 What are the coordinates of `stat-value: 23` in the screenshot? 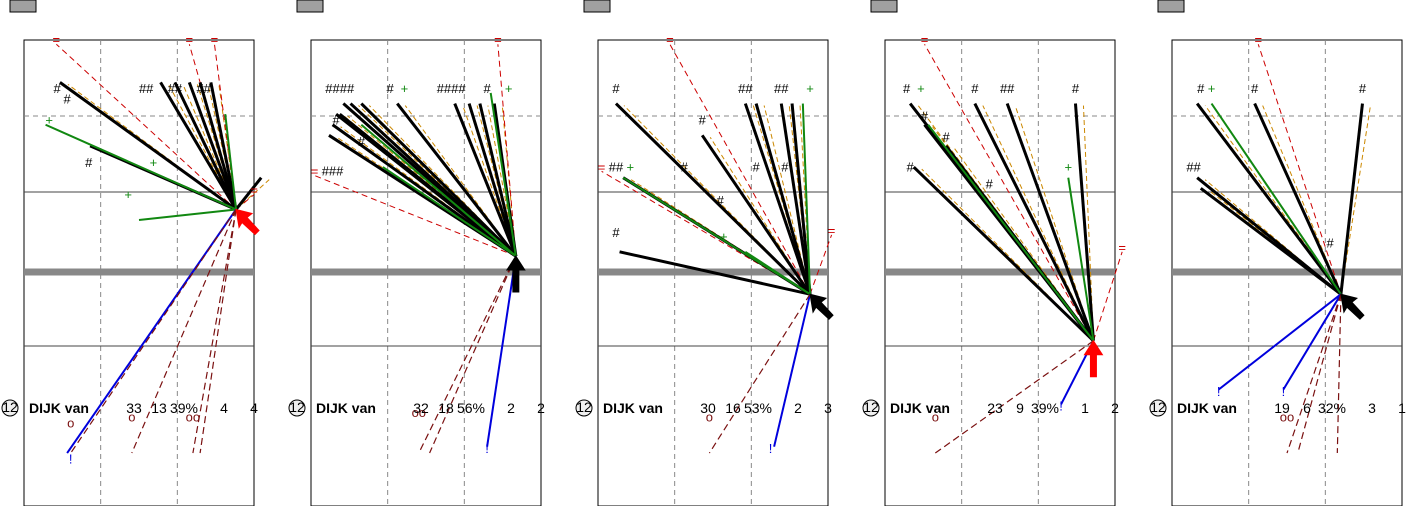 It's located at (995, 408).